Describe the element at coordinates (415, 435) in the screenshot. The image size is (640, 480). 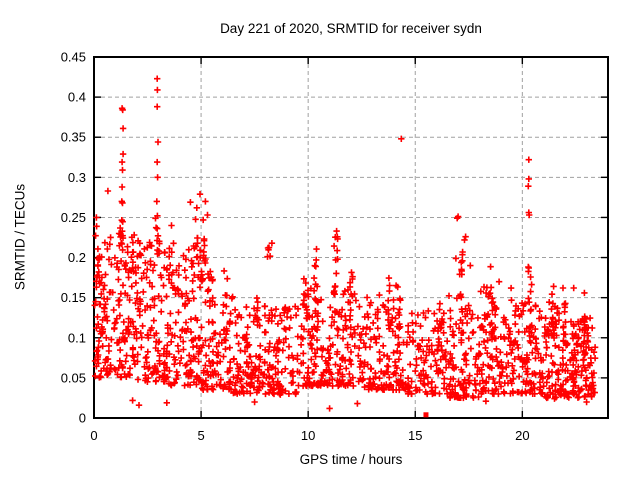
I see `x-tick-label: 15` at that location.